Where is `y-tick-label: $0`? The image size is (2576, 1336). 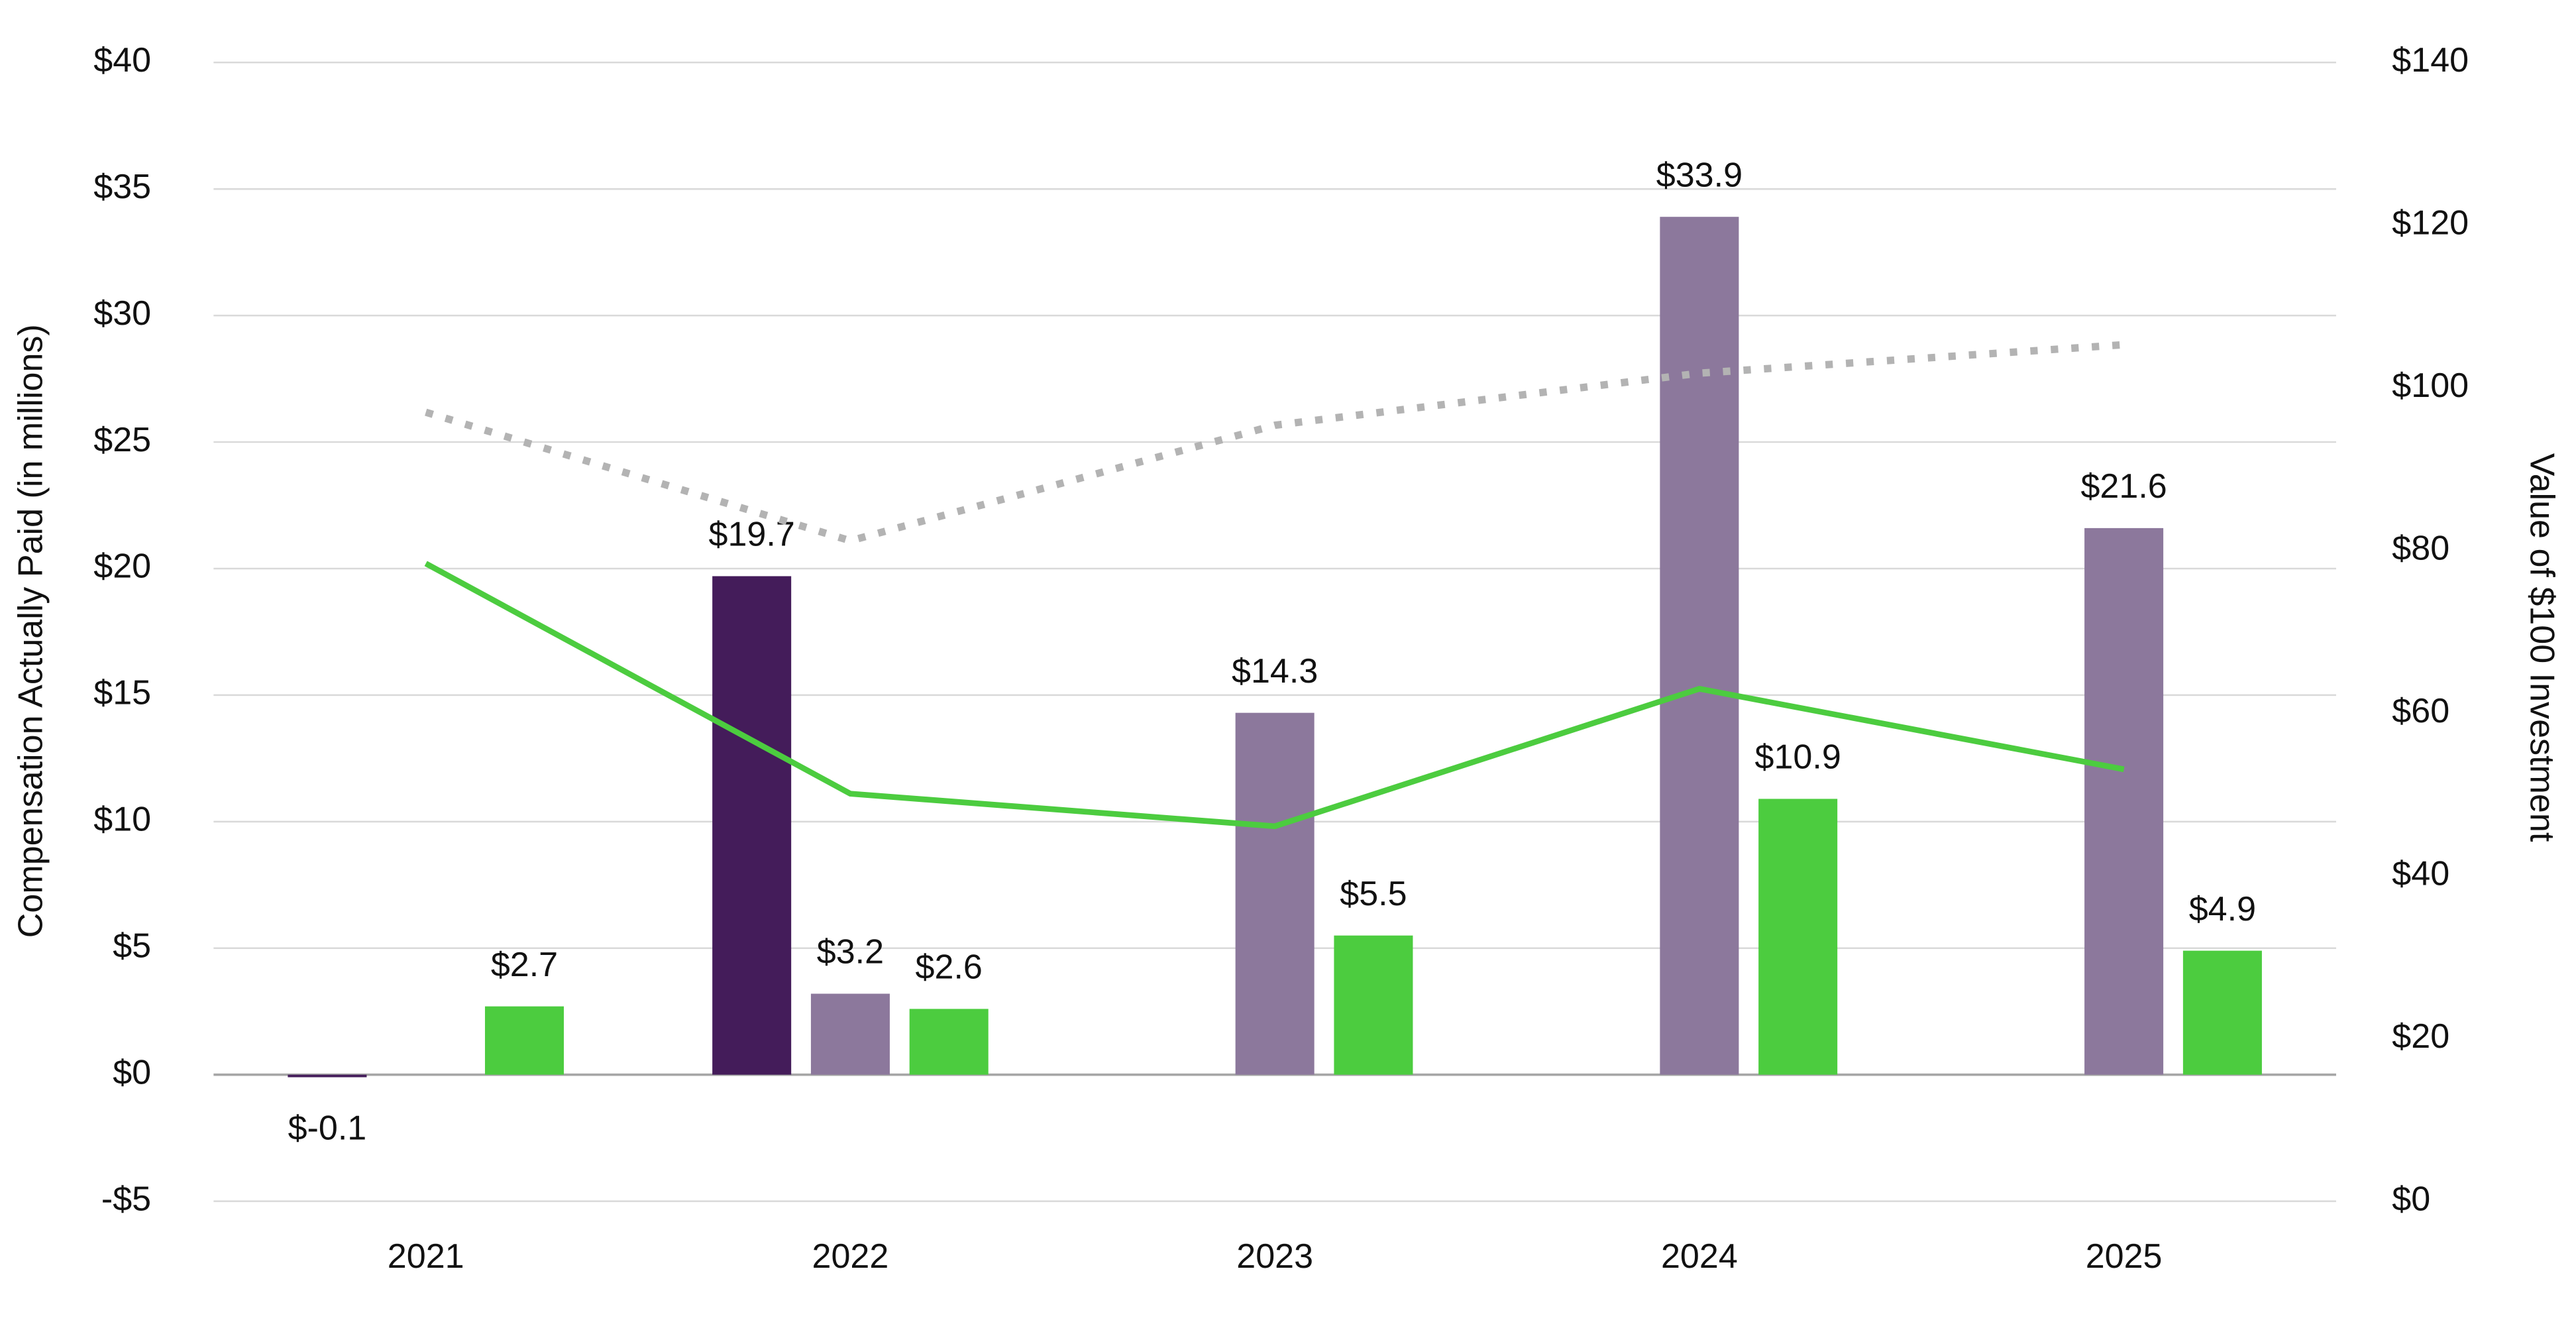 y-tick-label: $0 is located at coordinates (132, 1072).